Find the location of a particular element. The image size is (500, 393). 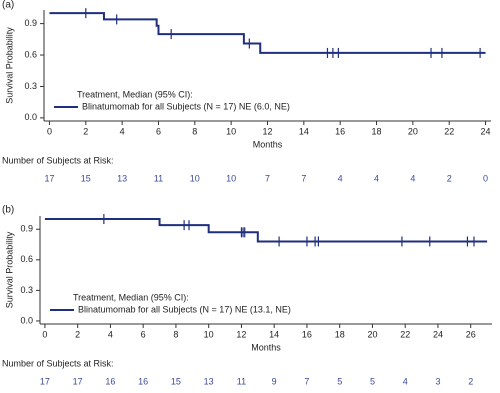

panel-label: (a) is located at coordinates (8, 5).